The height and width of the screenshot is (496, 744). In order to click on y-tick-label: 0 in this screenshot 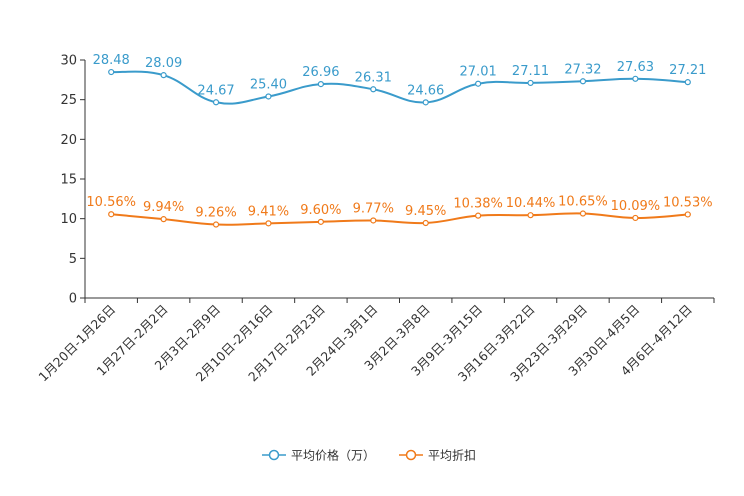, I will do `click(73, 299)`.